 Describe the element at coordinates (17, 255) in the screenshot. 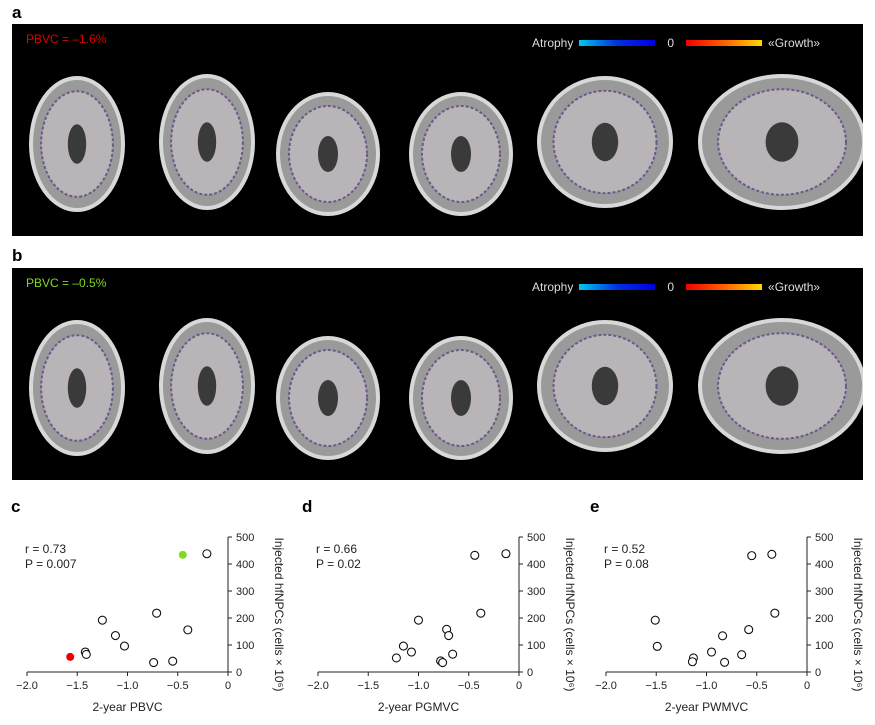

I see `panel-label-b: b` at that location.